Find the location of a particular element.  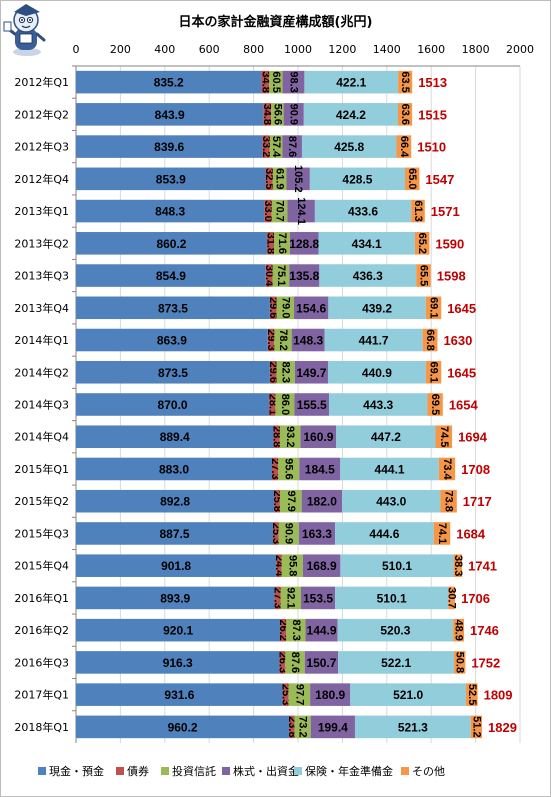

data-label: 199.4 is located at coordinates (333, 727).